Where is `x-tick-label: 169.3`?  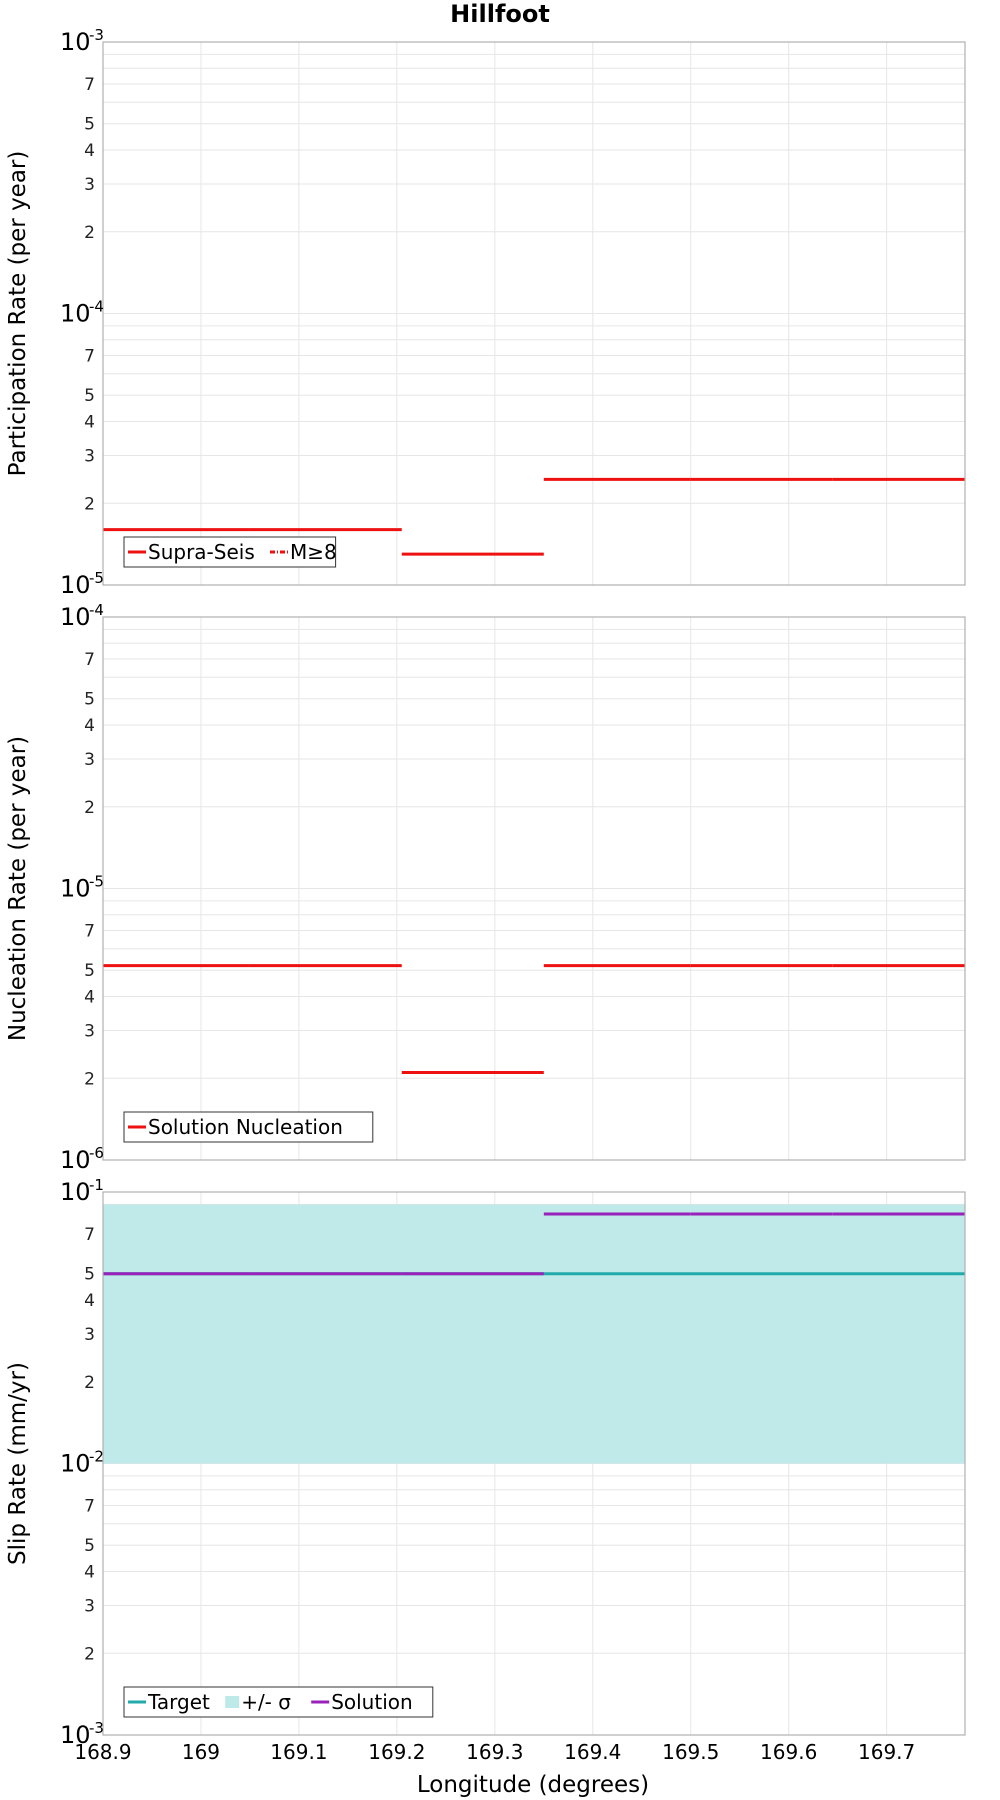 x-tick-label: 169.3 is located at coordinates (494, 1752).